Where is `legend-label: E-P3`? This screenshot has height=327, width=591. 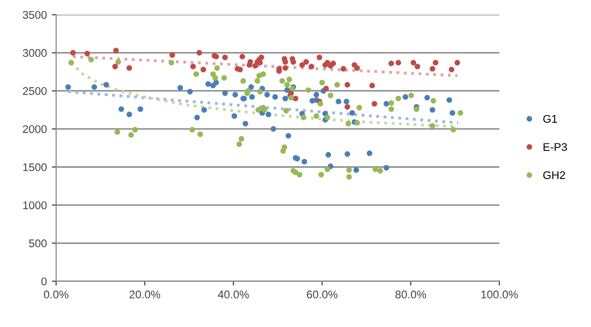
legend-label: E-P3 is located at coordinates (555, 147).